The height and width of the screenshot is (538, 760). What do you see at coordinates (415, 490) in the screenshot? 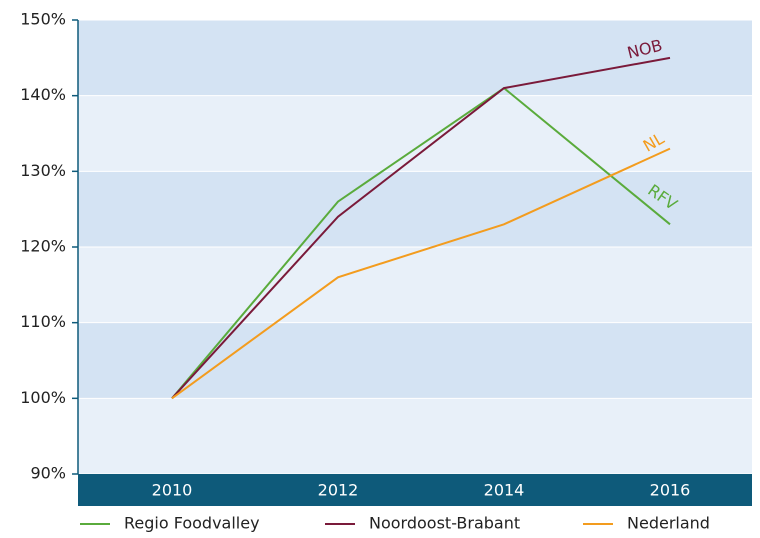
I see `x-axis-bar` at bounding box center [415, 490].